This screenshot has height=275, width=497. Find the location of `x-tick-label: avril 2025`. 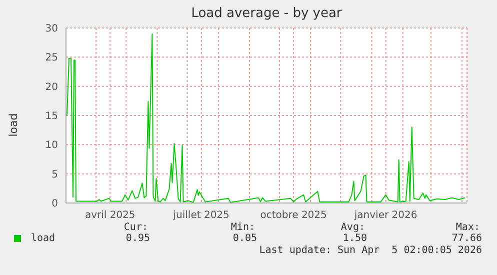

x-tick-label: avril 2025 is located at coordinates (110, 216).